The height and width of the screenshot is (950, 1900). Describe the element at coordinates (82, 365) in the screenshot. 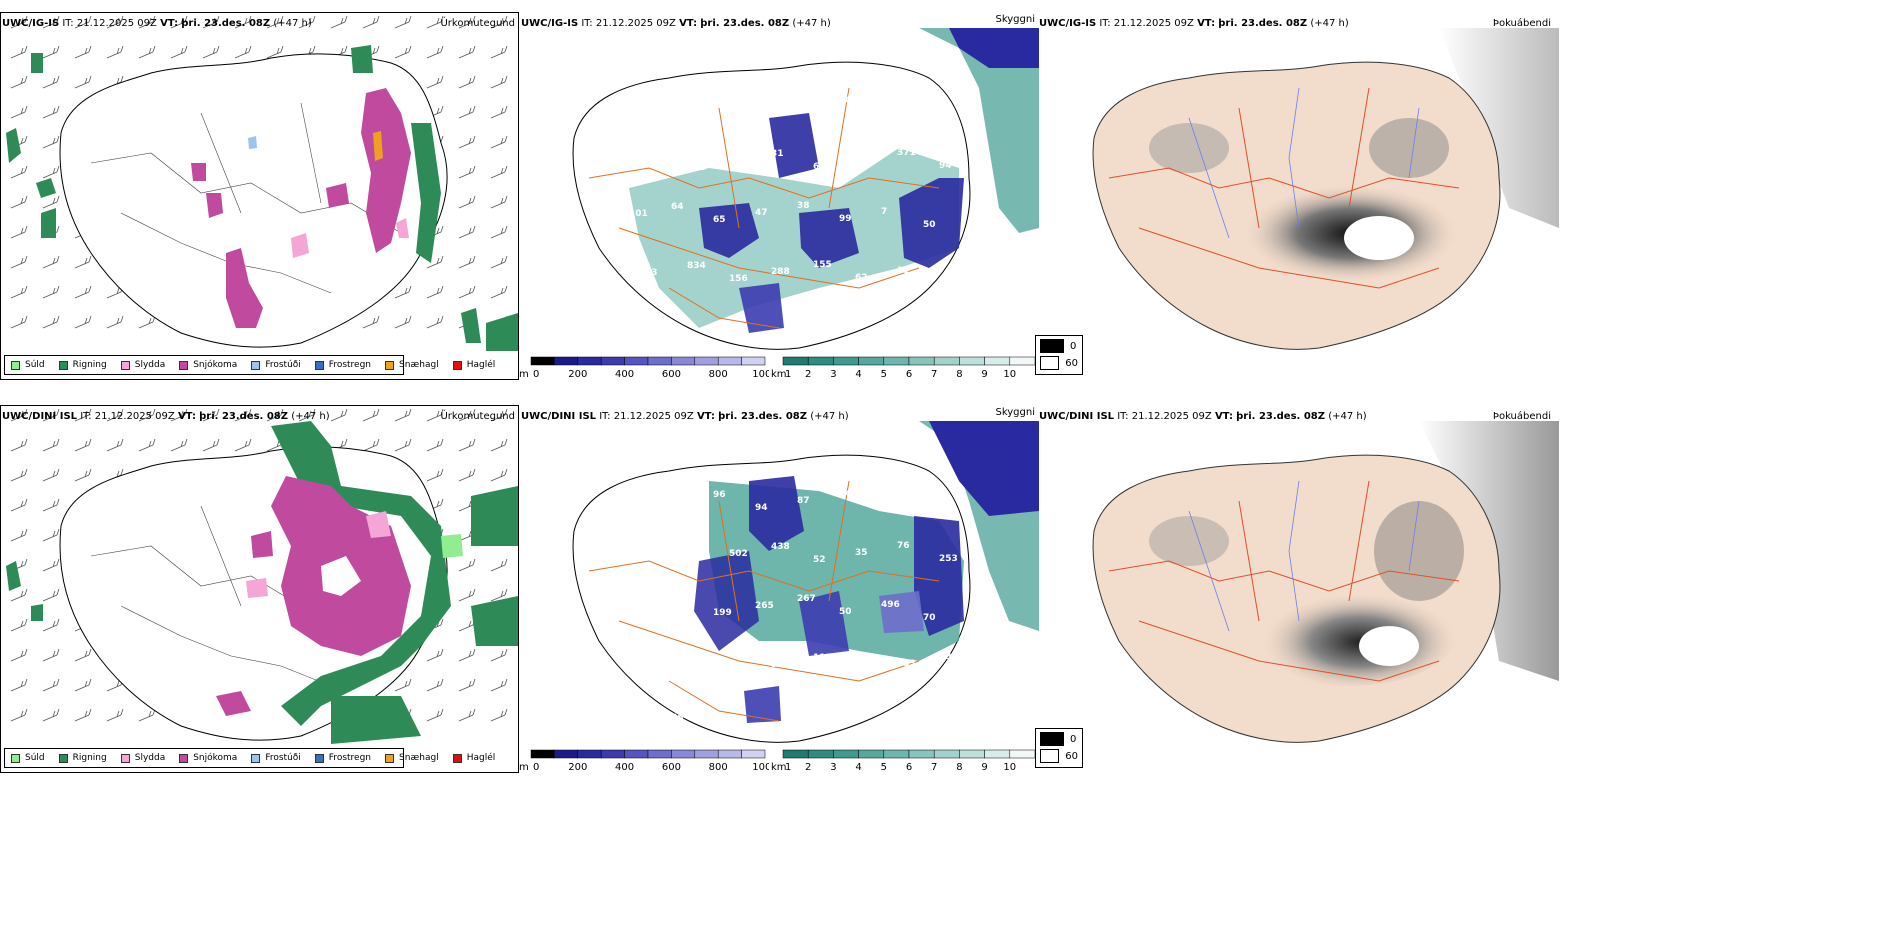

I see `precip-legend-item: Rigning` at that location.